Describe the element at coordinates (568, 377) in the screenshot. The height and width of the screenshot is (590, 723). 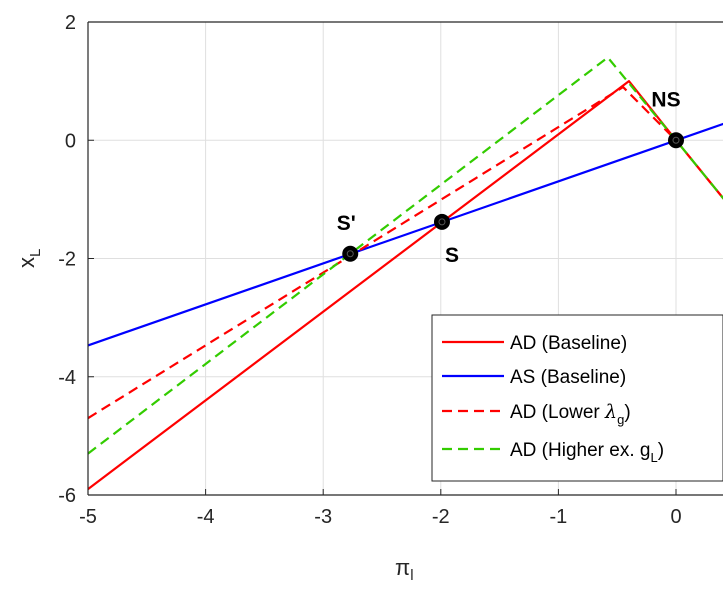
I see `legend-label-2: AS (Baseline)` at that location.